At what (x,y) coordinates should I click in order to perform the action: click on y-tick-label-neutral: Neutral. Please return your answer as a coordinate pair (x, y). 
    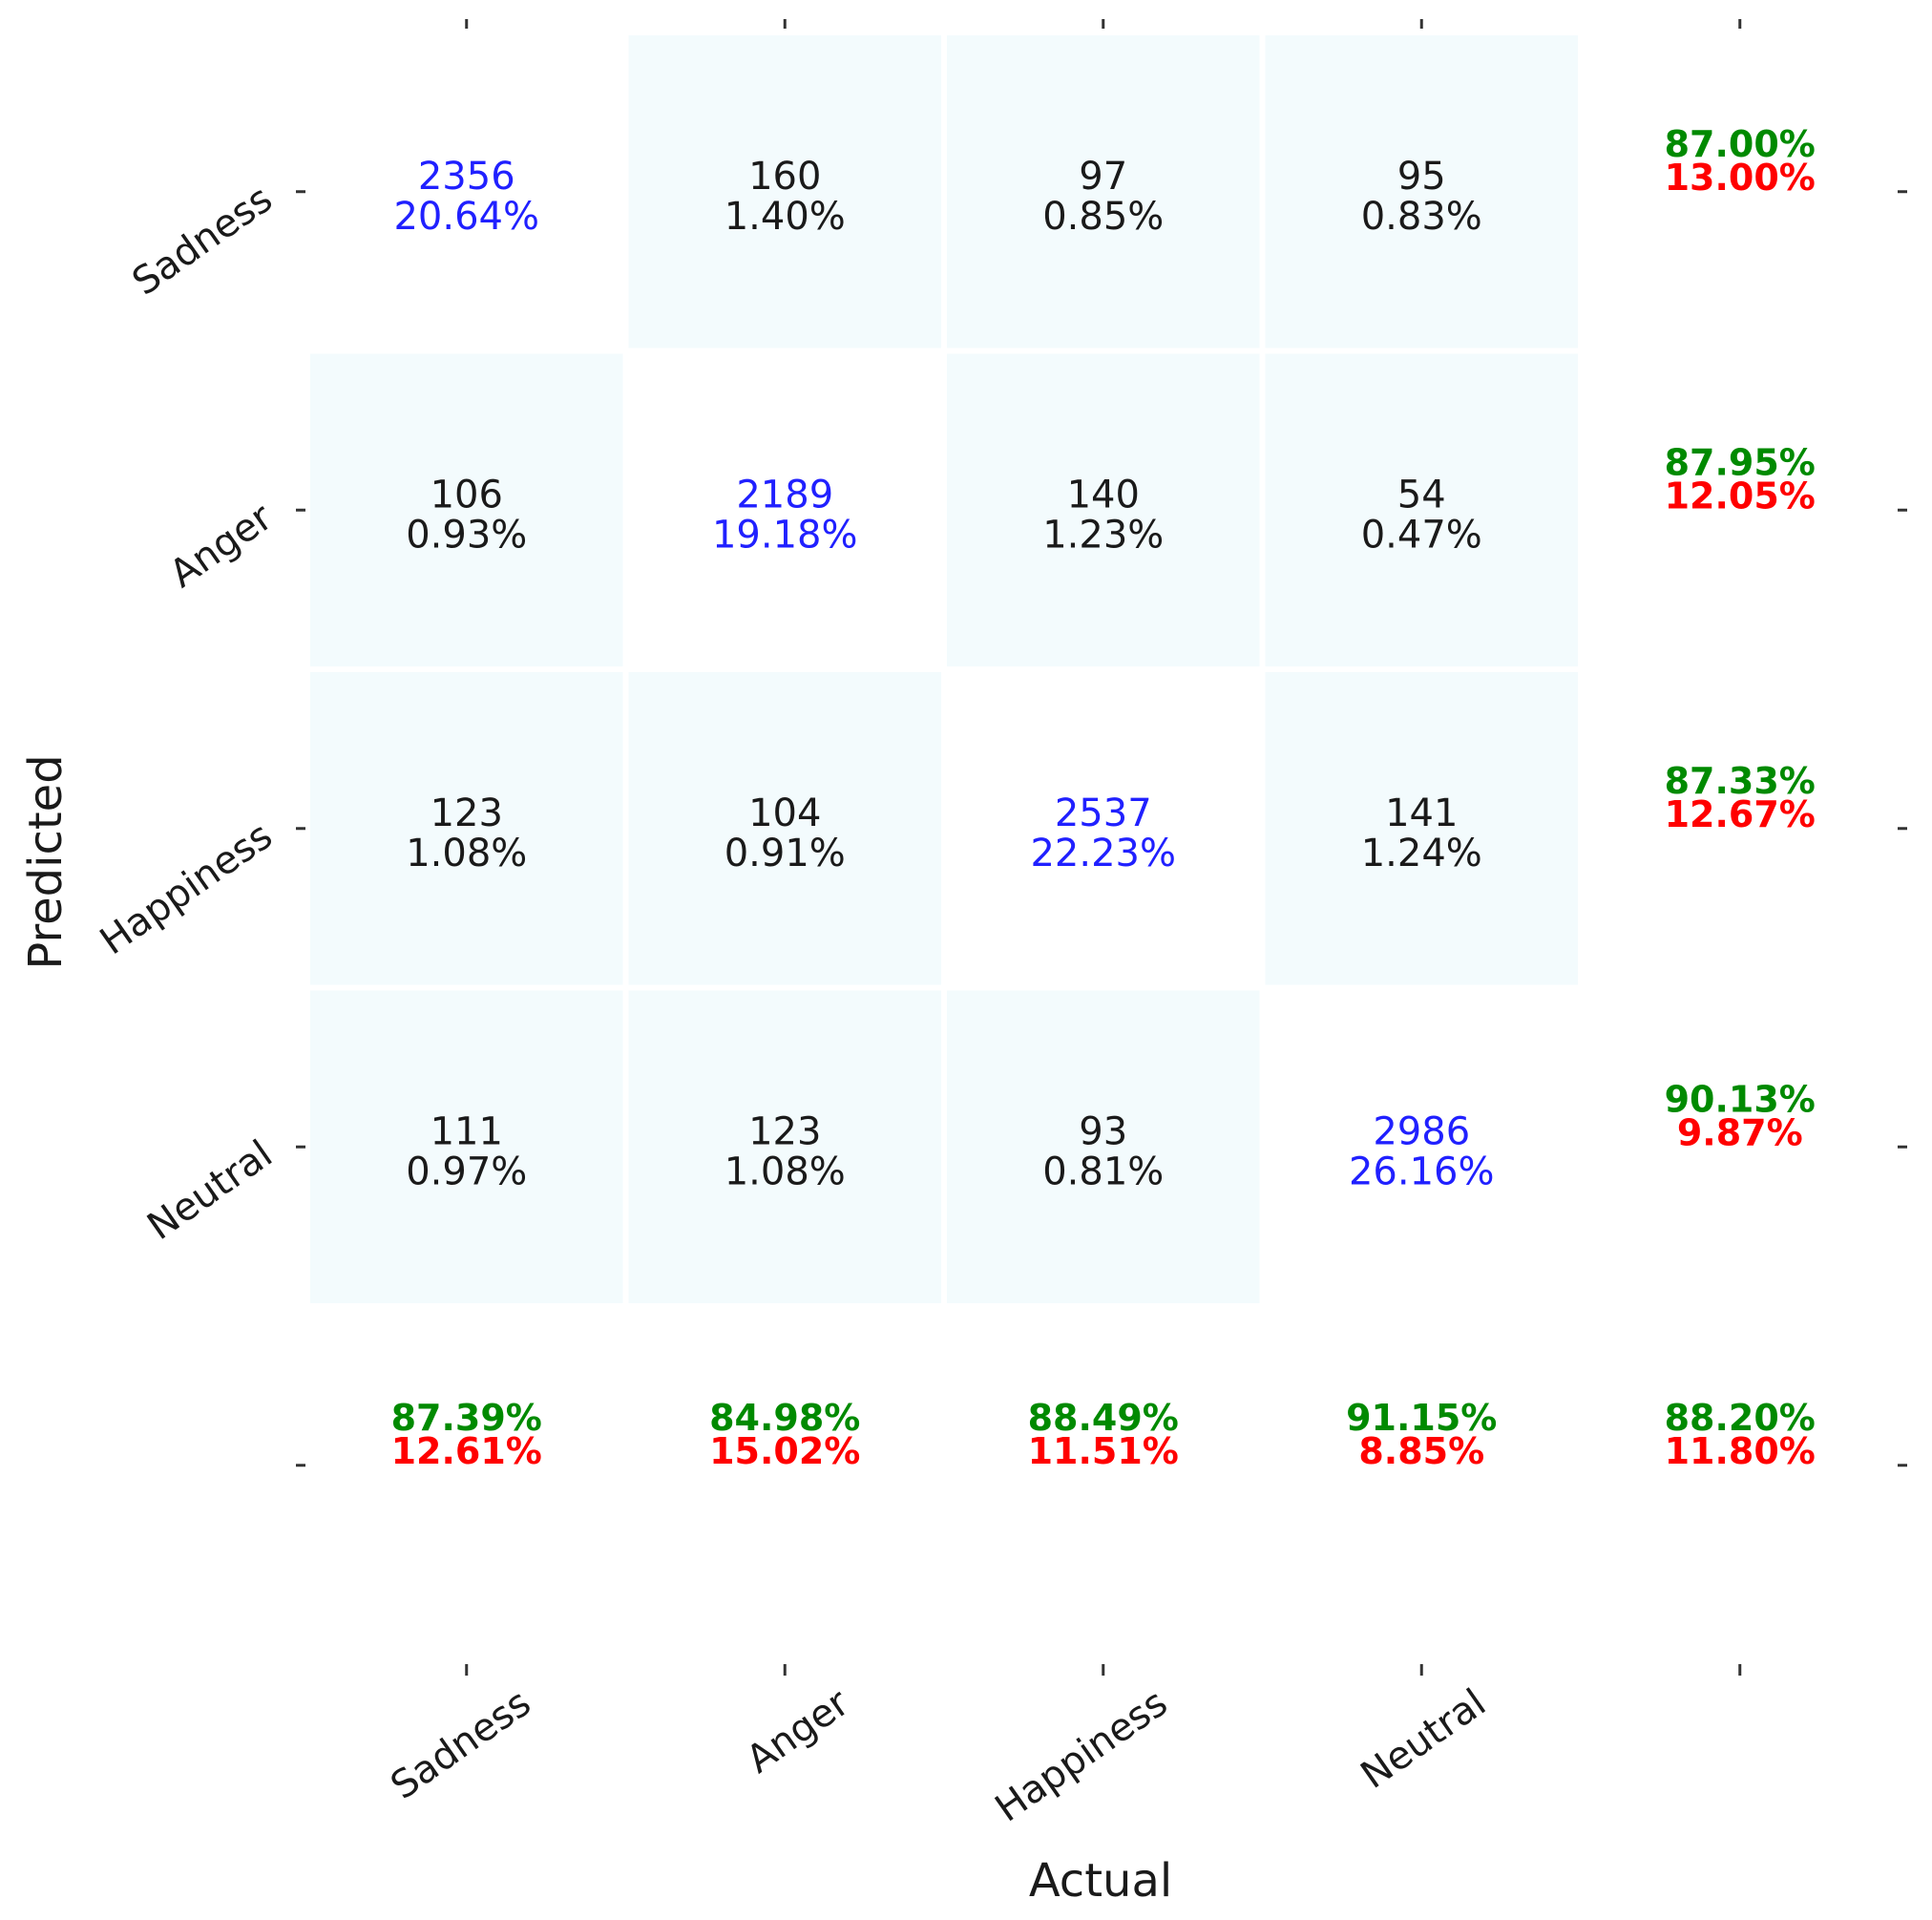
    Looking at the image, I should click on (209, 1190).